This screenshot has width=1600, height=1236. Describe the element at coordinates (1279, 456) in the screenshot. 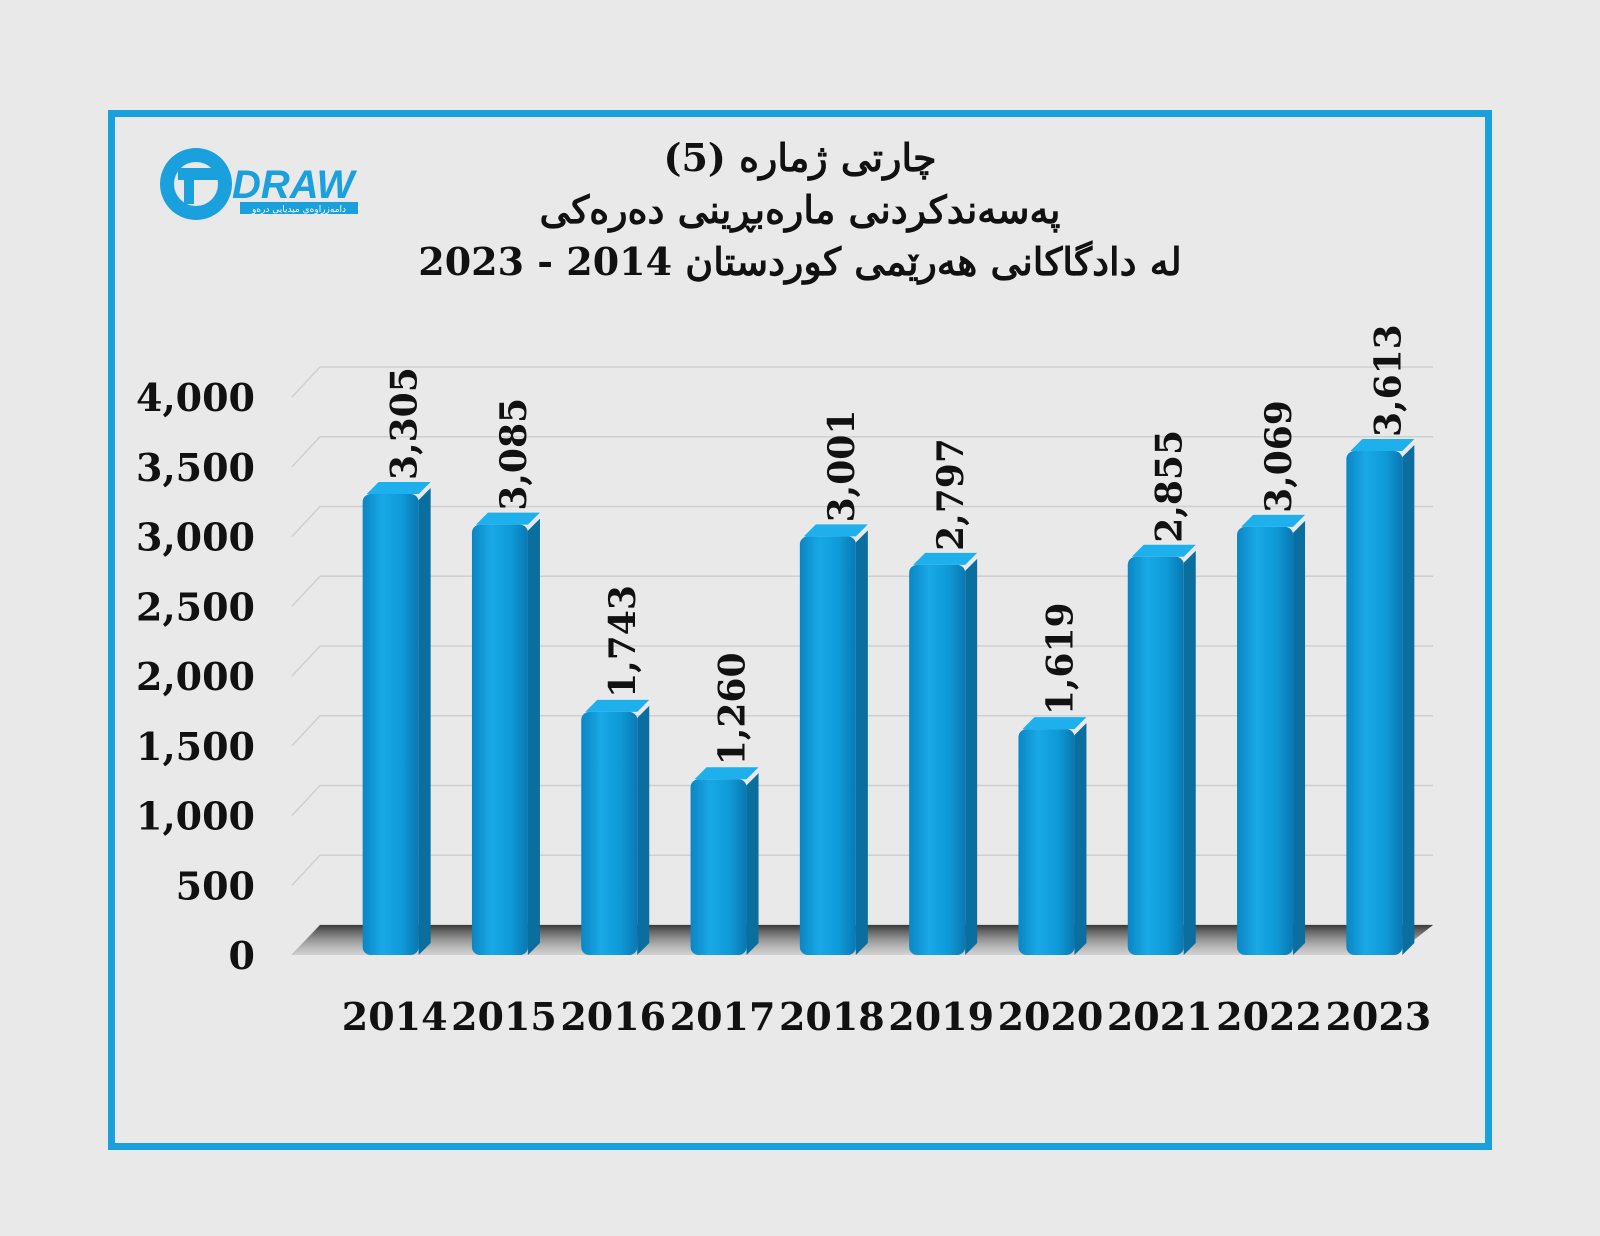

I see `data-label: 3,069` at that location.